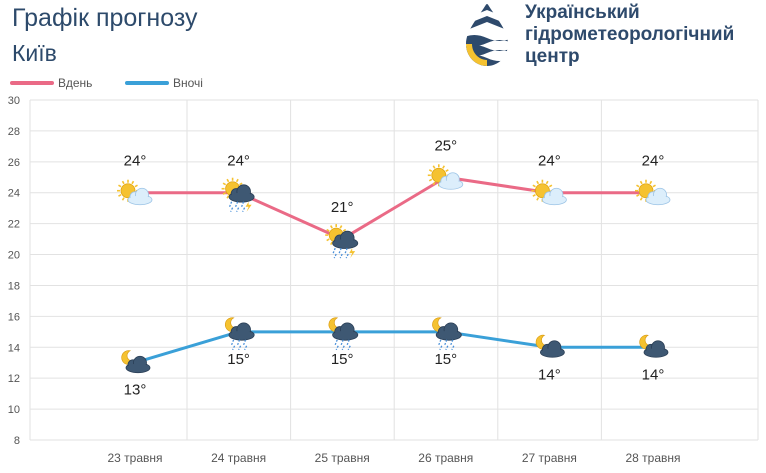  What do you see at coordinates (14, 194) in the screenshot?
I see `y-tick-label: 24` at bounding box center [14, 194].